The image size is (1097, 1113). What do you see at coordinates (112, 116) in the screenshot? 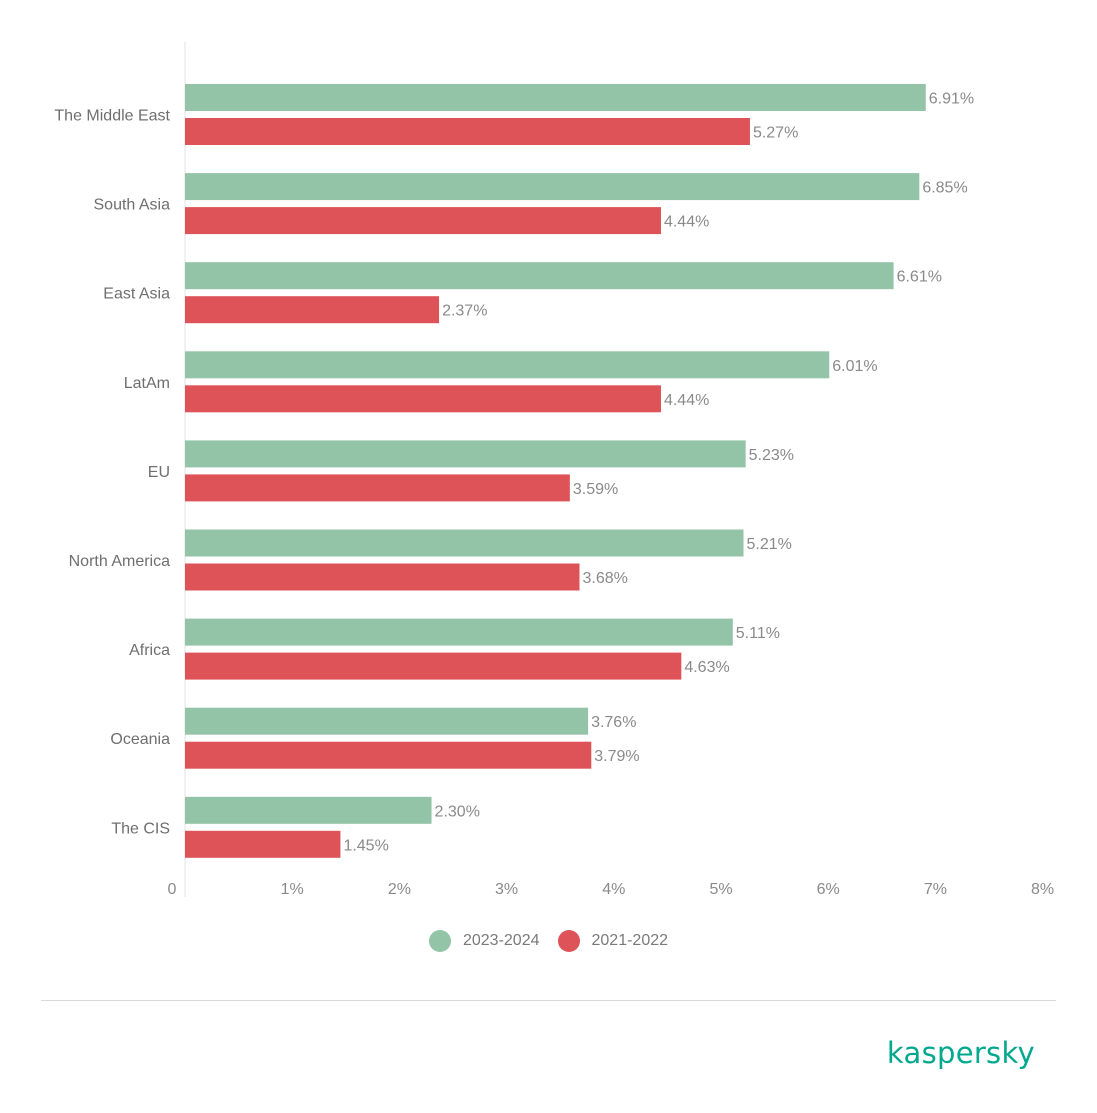
I see `category-label-the-middle-east: The Middle East` at bounding box center [112, 116].